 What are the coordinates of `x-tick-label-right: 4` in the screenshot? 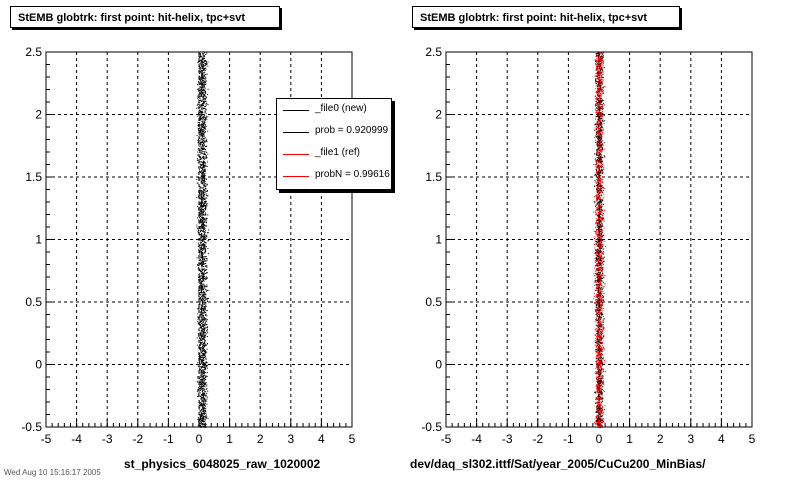 It's located at (721, 439).